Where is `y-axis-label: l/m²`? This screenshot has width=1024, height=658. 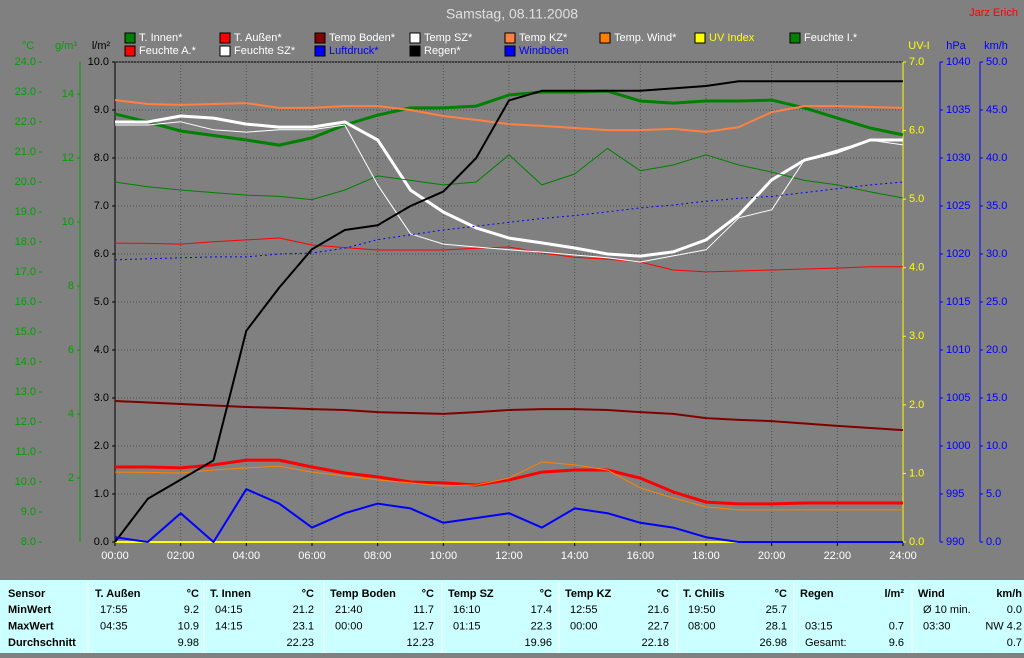 y-axis-label: l/m² is located at coordinates (101, 46).